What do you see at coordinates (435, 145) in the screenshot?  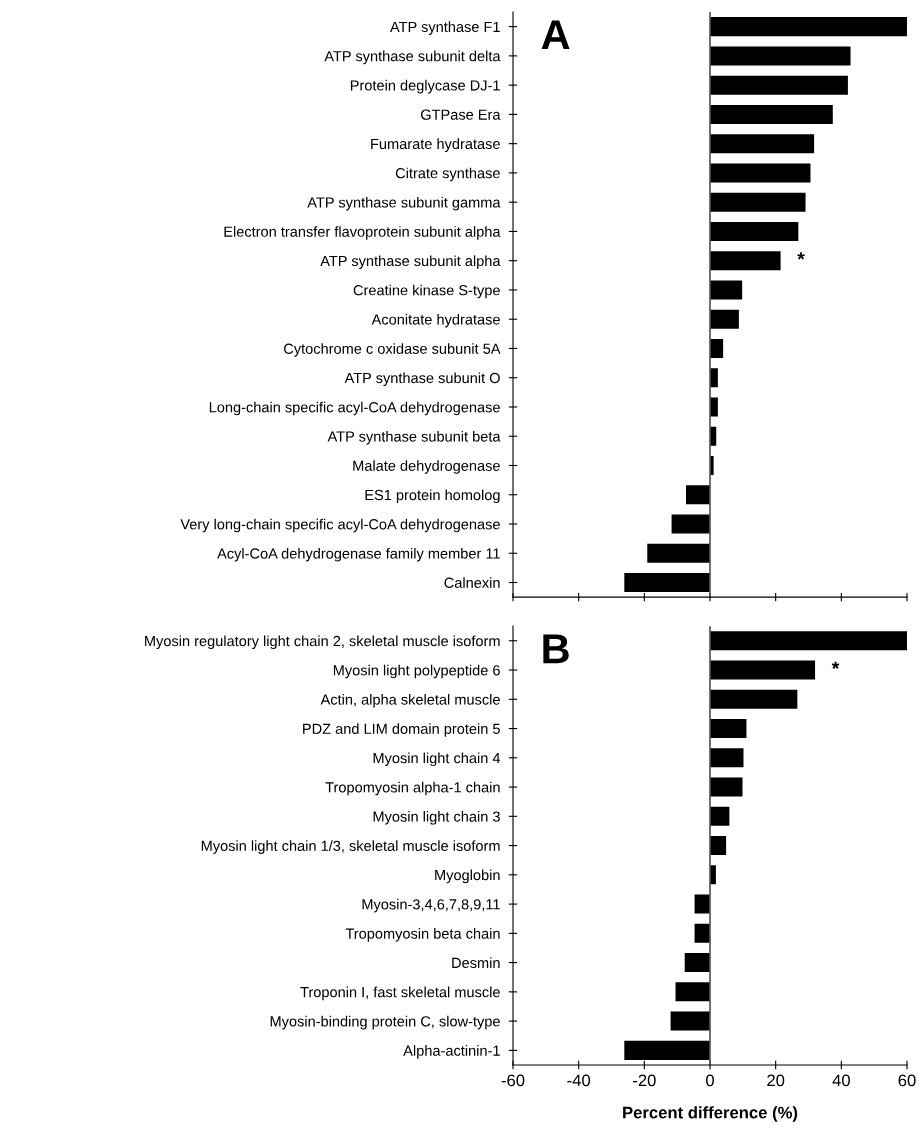 I see `y-tick-label: Fumarate hydratase` at bounding box center [435, 145].